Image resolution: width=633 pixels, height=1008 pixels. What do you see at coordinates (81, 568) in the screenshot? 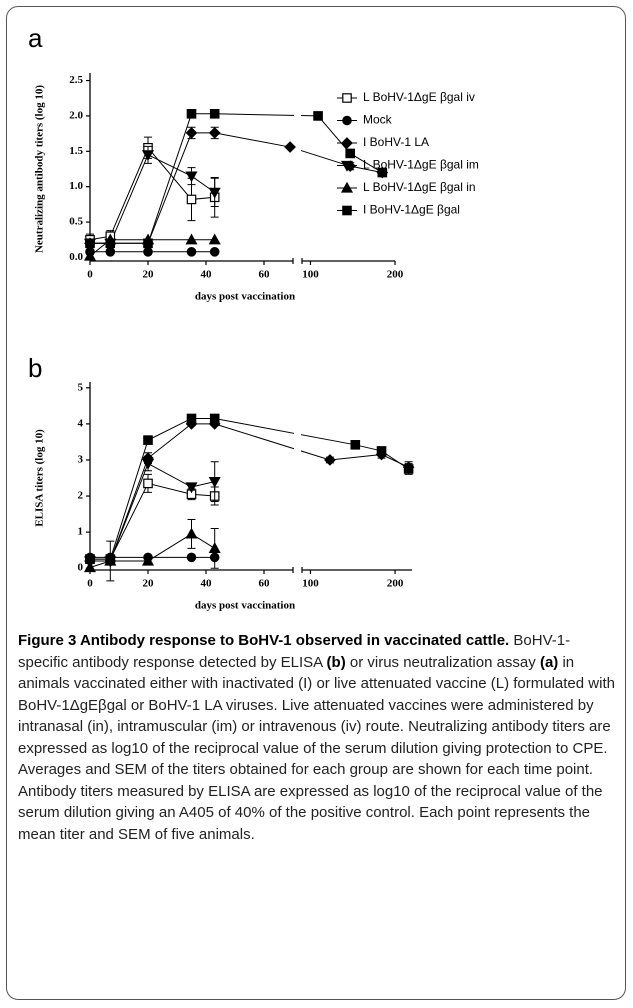
I see `y-tick-label: 0` at bounding box center [81, 568].